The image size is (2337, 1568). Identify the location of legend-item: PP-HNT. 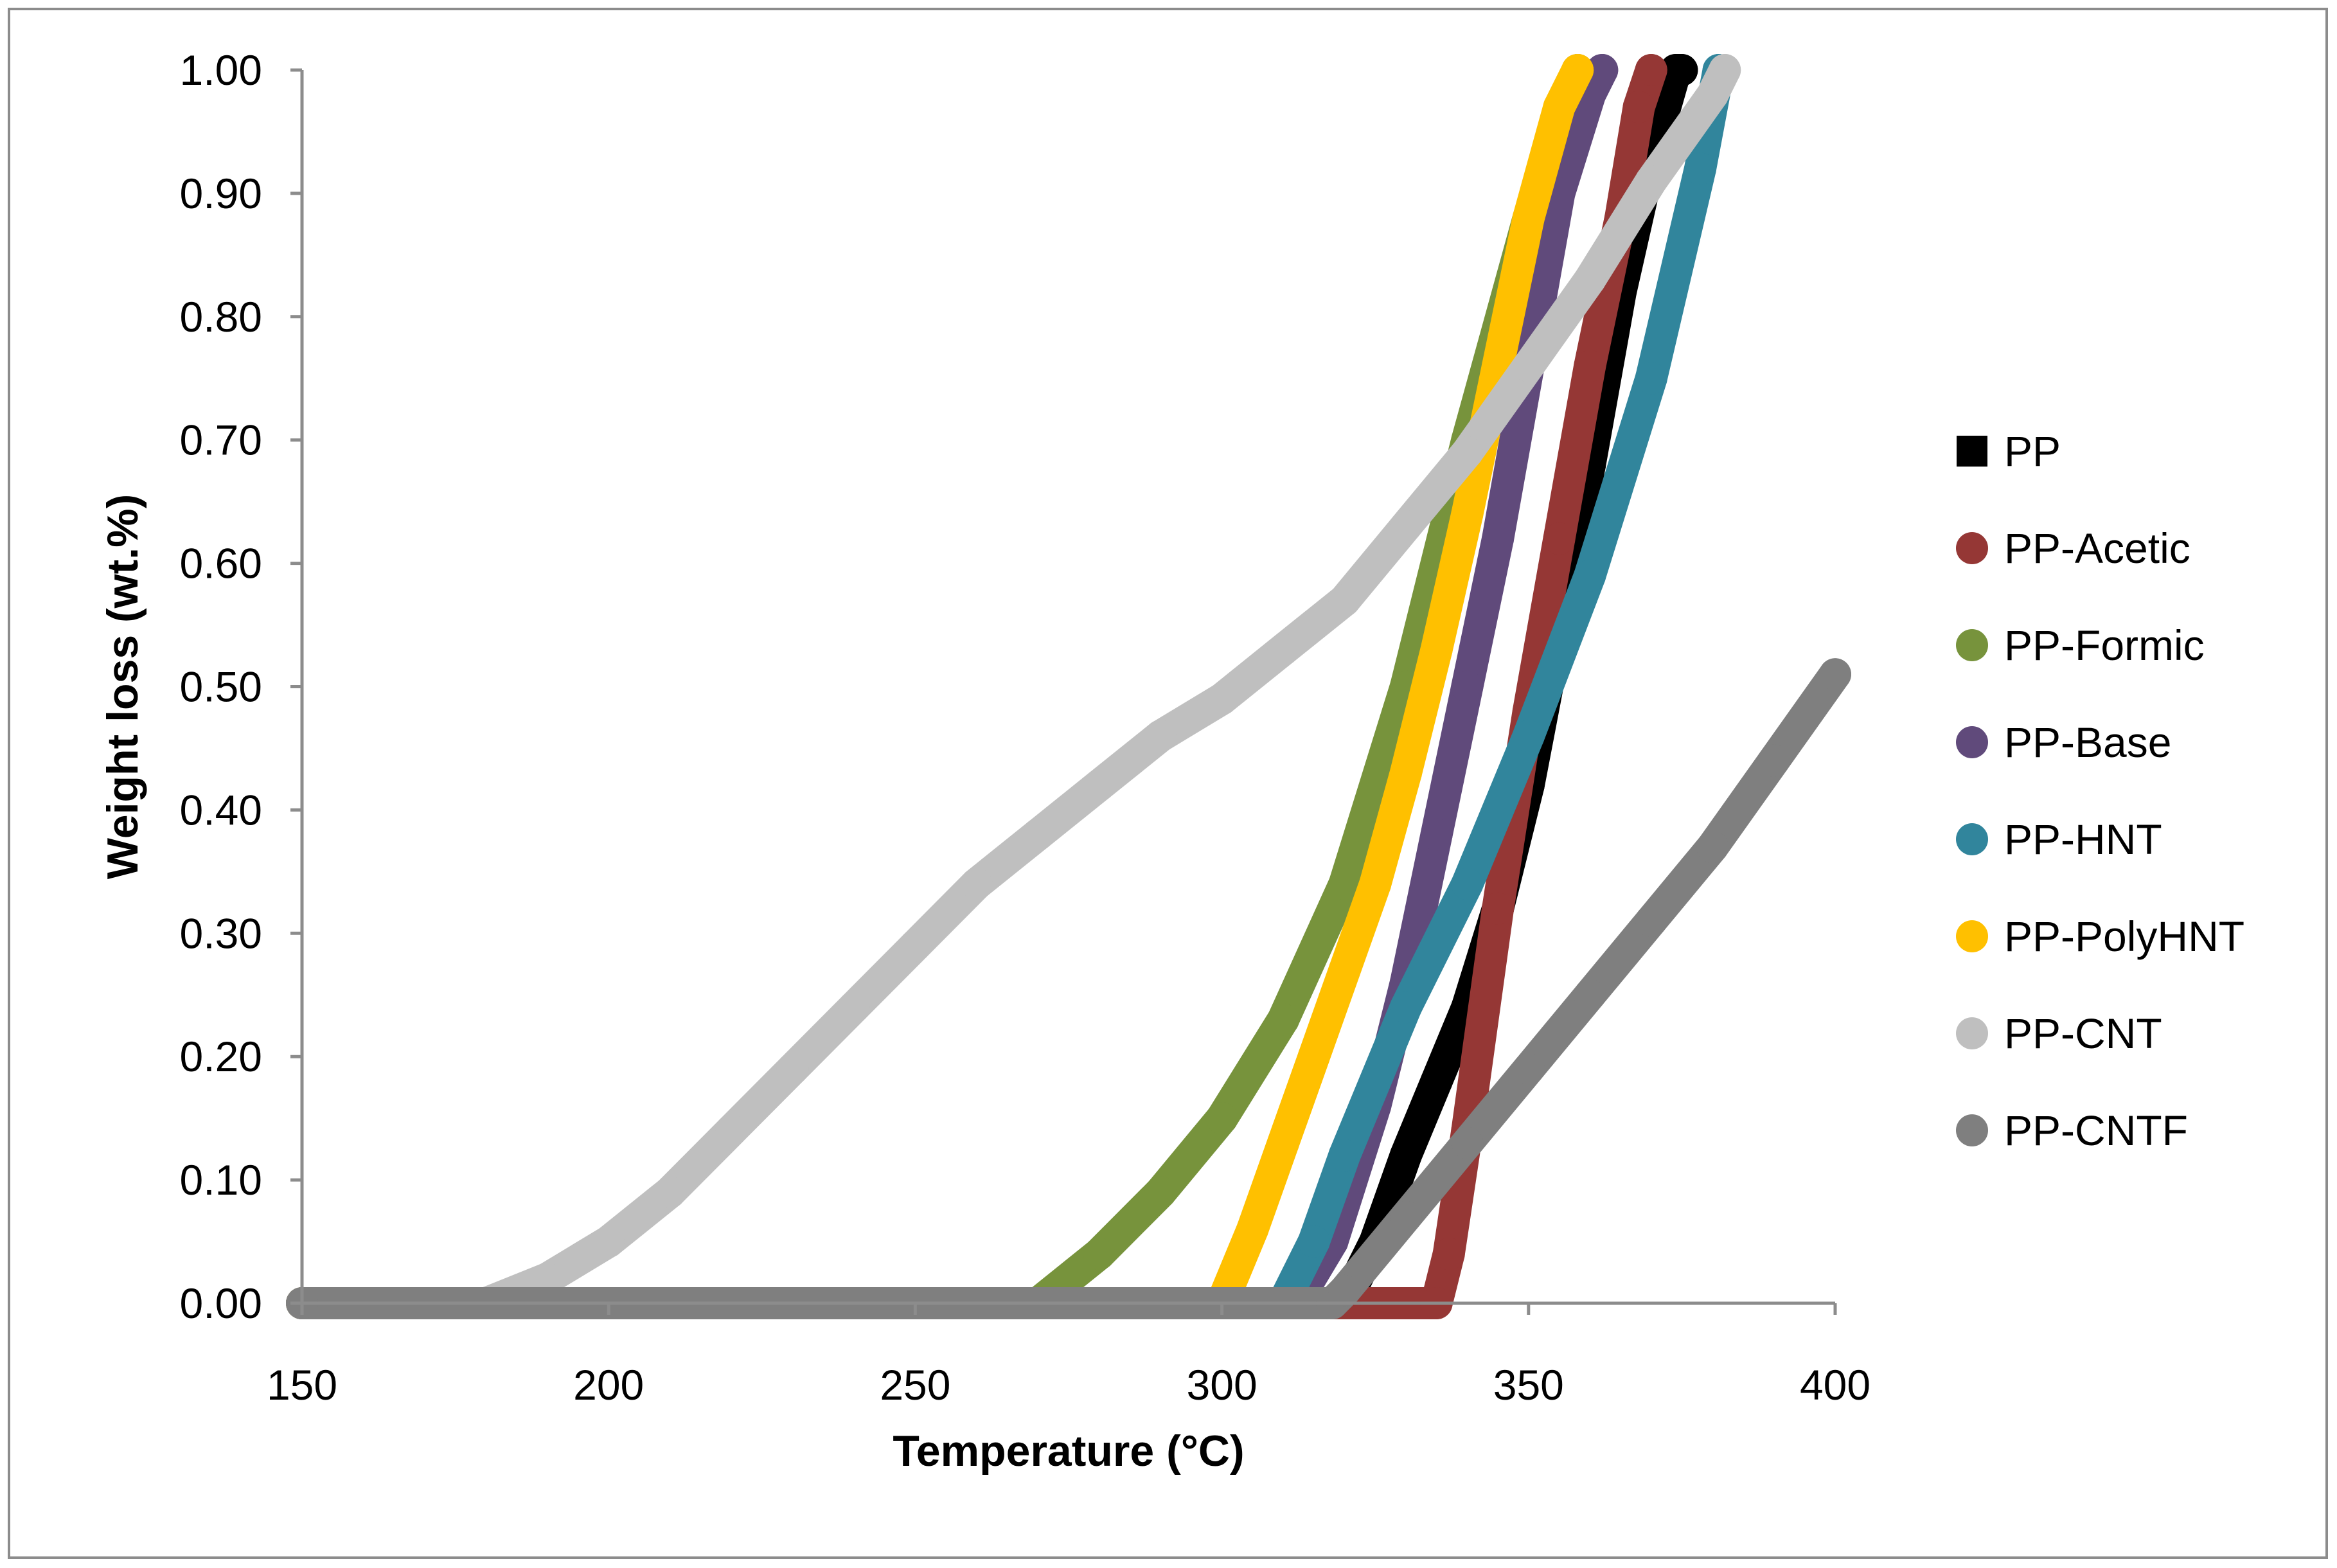
(2059, 839).